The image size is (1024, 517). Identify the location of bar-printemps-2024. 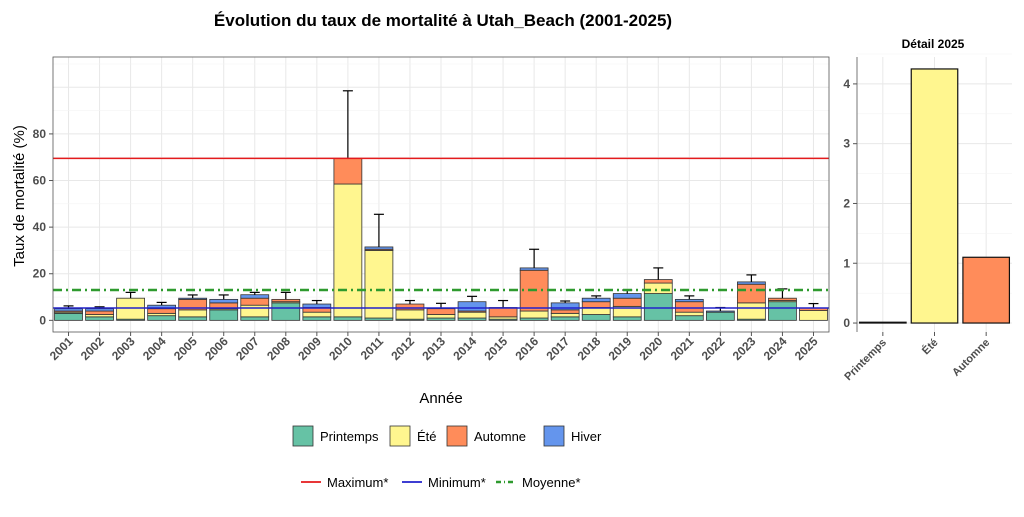
(782, 311).